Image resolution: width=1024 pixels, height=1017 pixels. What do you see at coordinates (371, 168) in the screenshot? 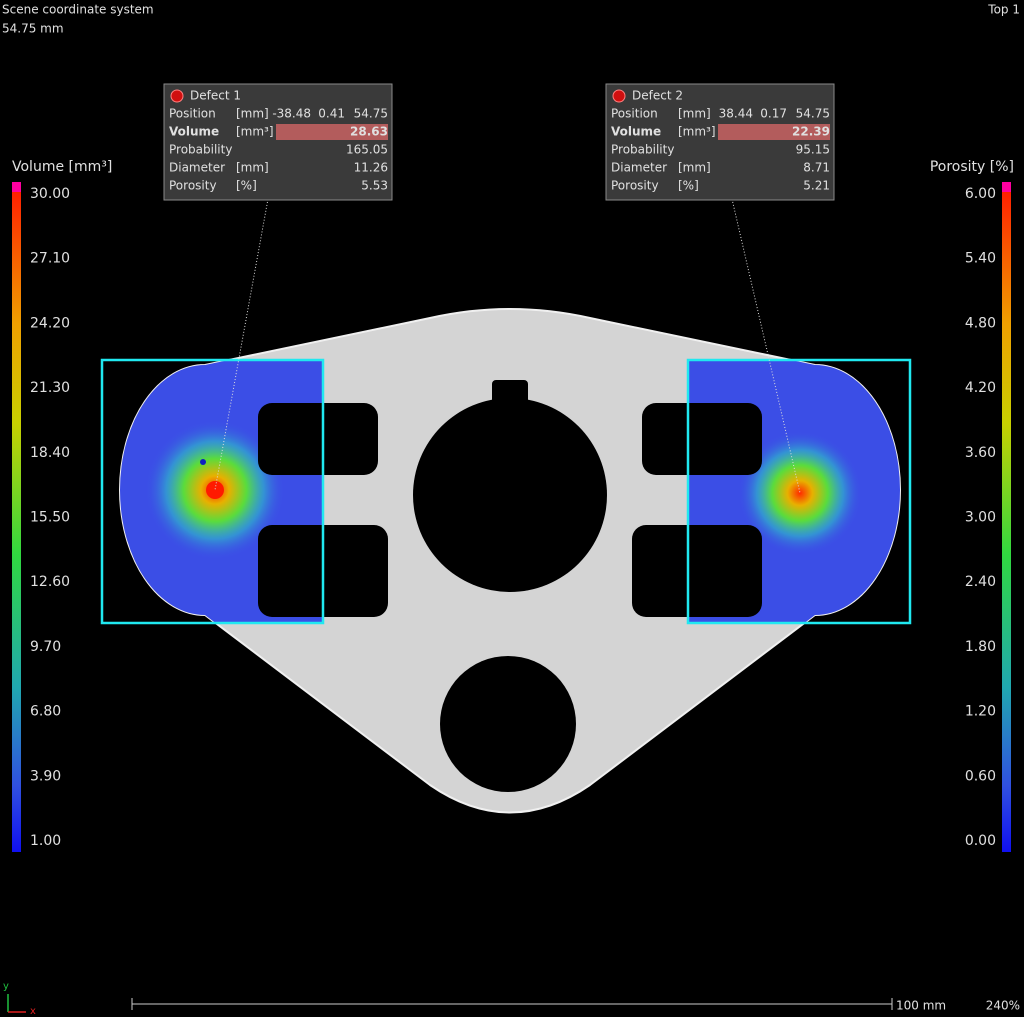
I see `row-value: 11.26` at bounding box center [371, 168].